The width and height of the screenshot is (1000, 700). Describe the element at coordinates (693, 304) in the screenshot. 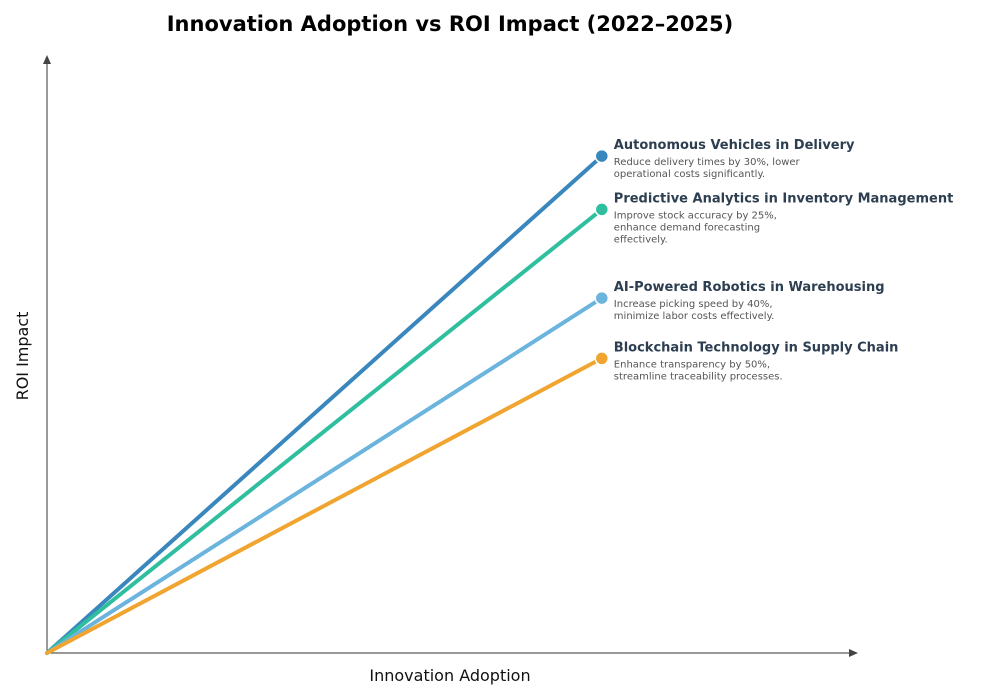

I see `series-description-line: Increase picking speed by 40%,` at that location.